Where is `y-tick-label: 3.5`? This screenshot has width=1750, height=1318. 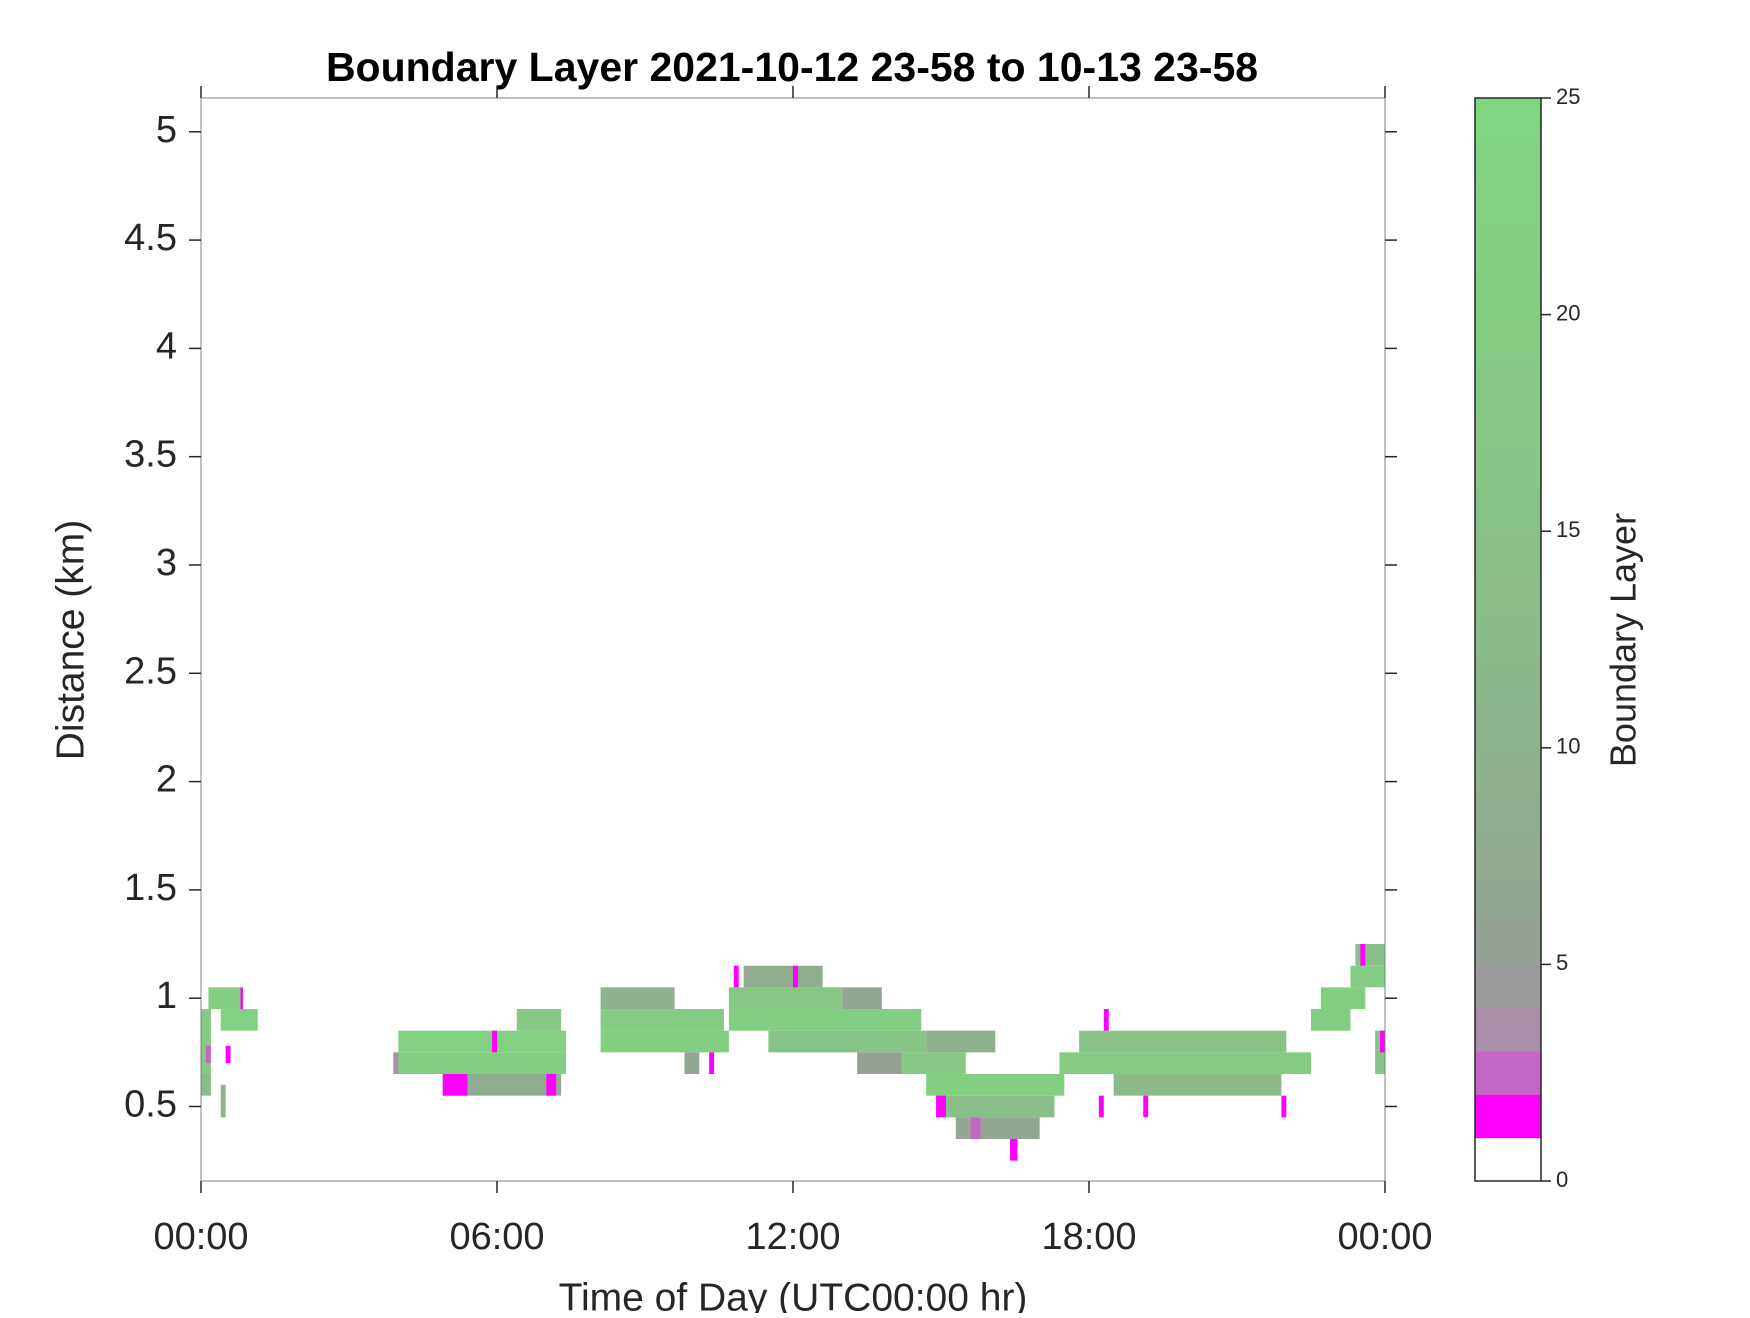 y-tick-label: 3.5 is located at coordinates (150, 455).